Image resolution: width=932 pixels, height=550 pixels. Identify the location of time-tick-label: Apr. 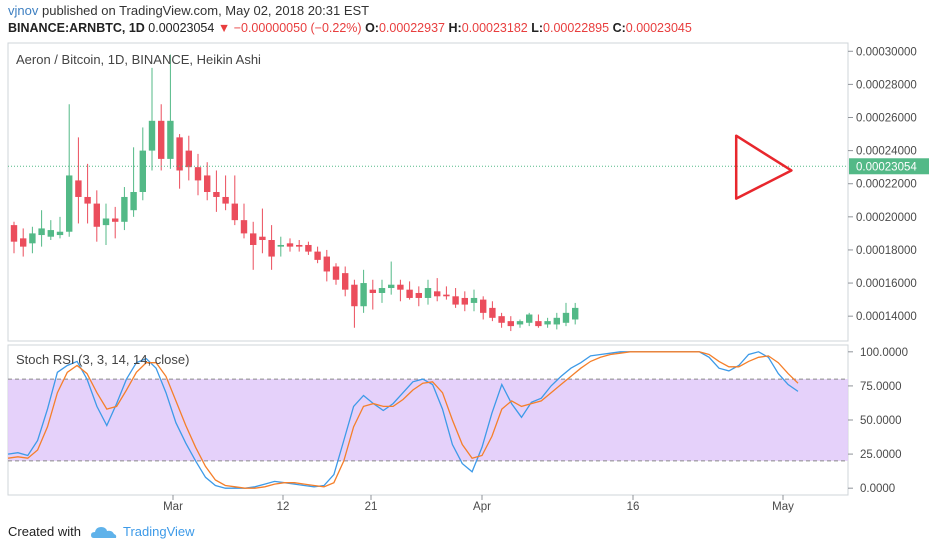
(482, 507).